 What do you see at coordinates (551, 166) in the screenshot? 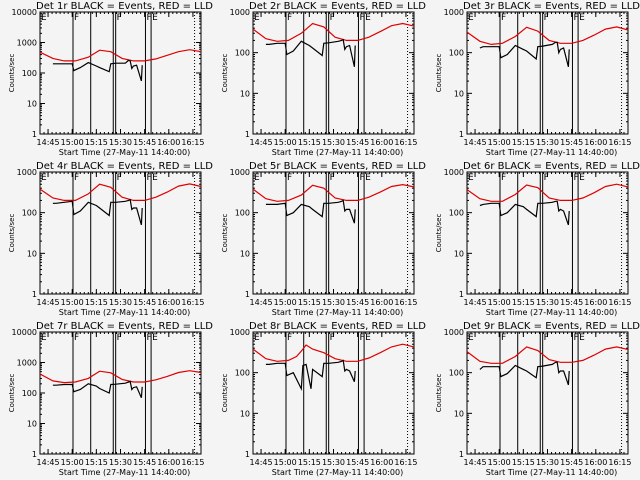
I see `panel-title: Det 6r BLACK = Events, RED = LLD` at bounding box center [551, 166].